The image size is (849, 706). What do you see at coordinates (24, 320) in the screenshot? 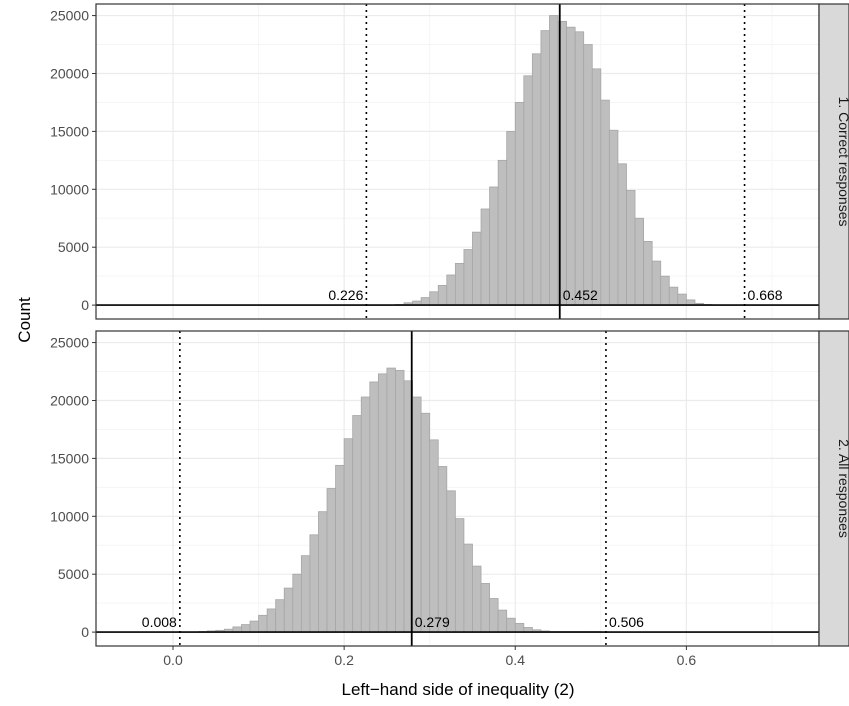
I see `y-axis-title: Count` at bounding box center [24, 320].